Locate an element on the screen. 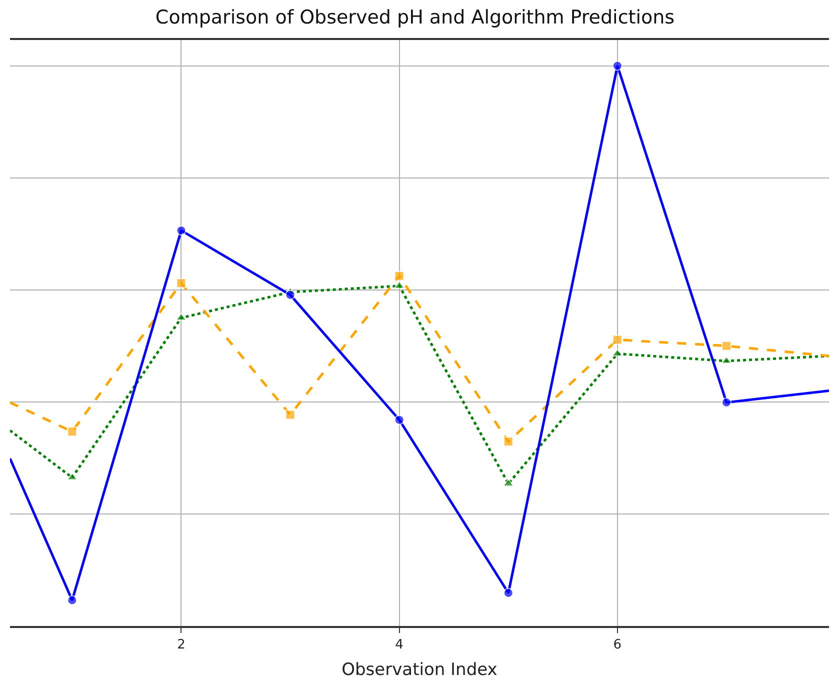 Image resolution: width=830 pixels, height=680 pixels. x-tick-label: 6 is located at coordinates (617, 645).